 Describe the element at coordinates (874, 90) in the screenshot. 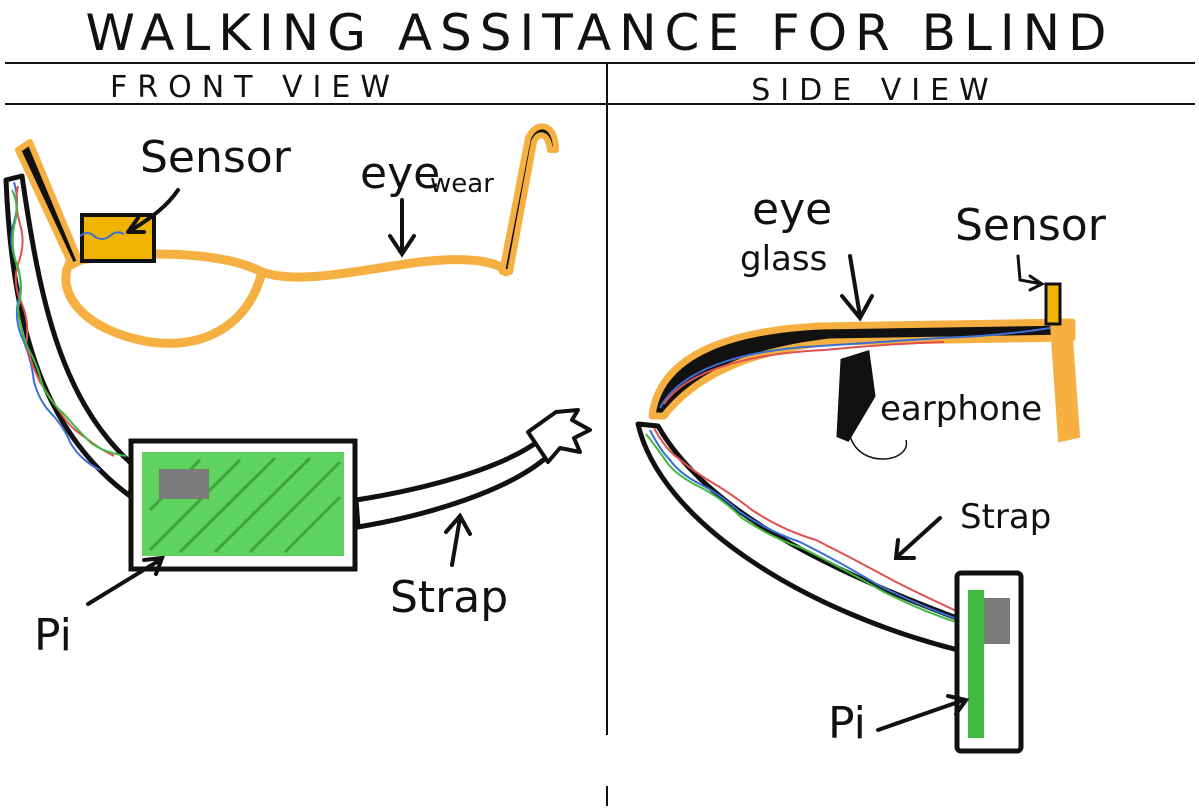

I see `side-view-heading: SIDE VIEW` at that location.